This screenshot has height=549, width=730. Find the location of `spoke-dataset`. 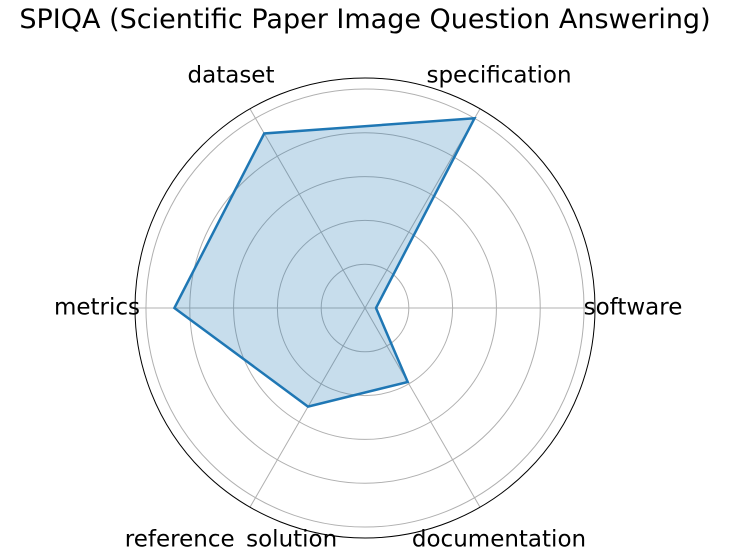

spoke-dataset is located at coordinates (307, 208).